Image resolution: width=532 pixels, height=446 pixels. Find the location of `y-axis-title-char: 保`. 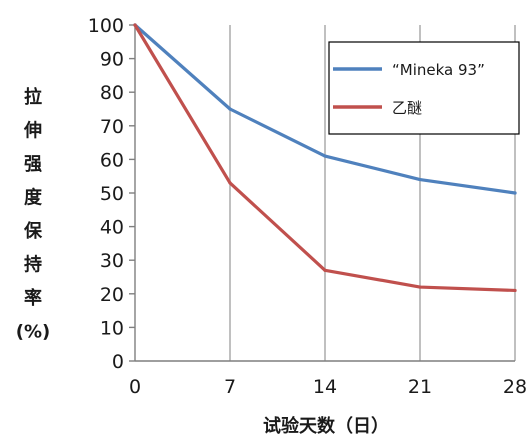

y-axis-title-char: 保 is located at coordinates (33, 231).